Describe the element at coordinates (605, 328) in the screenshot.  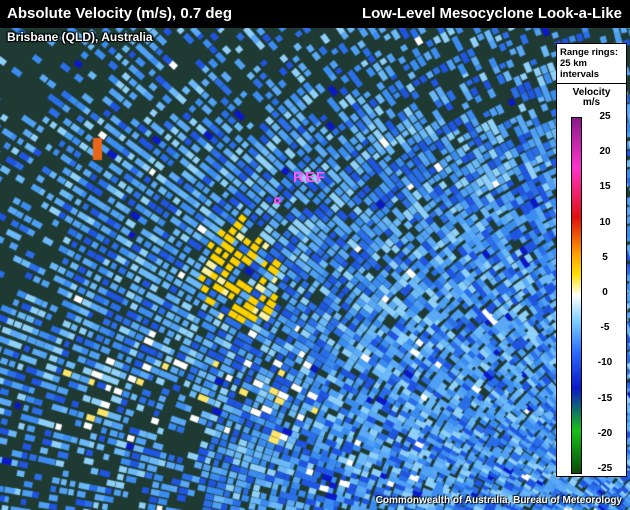
I see `legend-tick-label: -5` at that location.